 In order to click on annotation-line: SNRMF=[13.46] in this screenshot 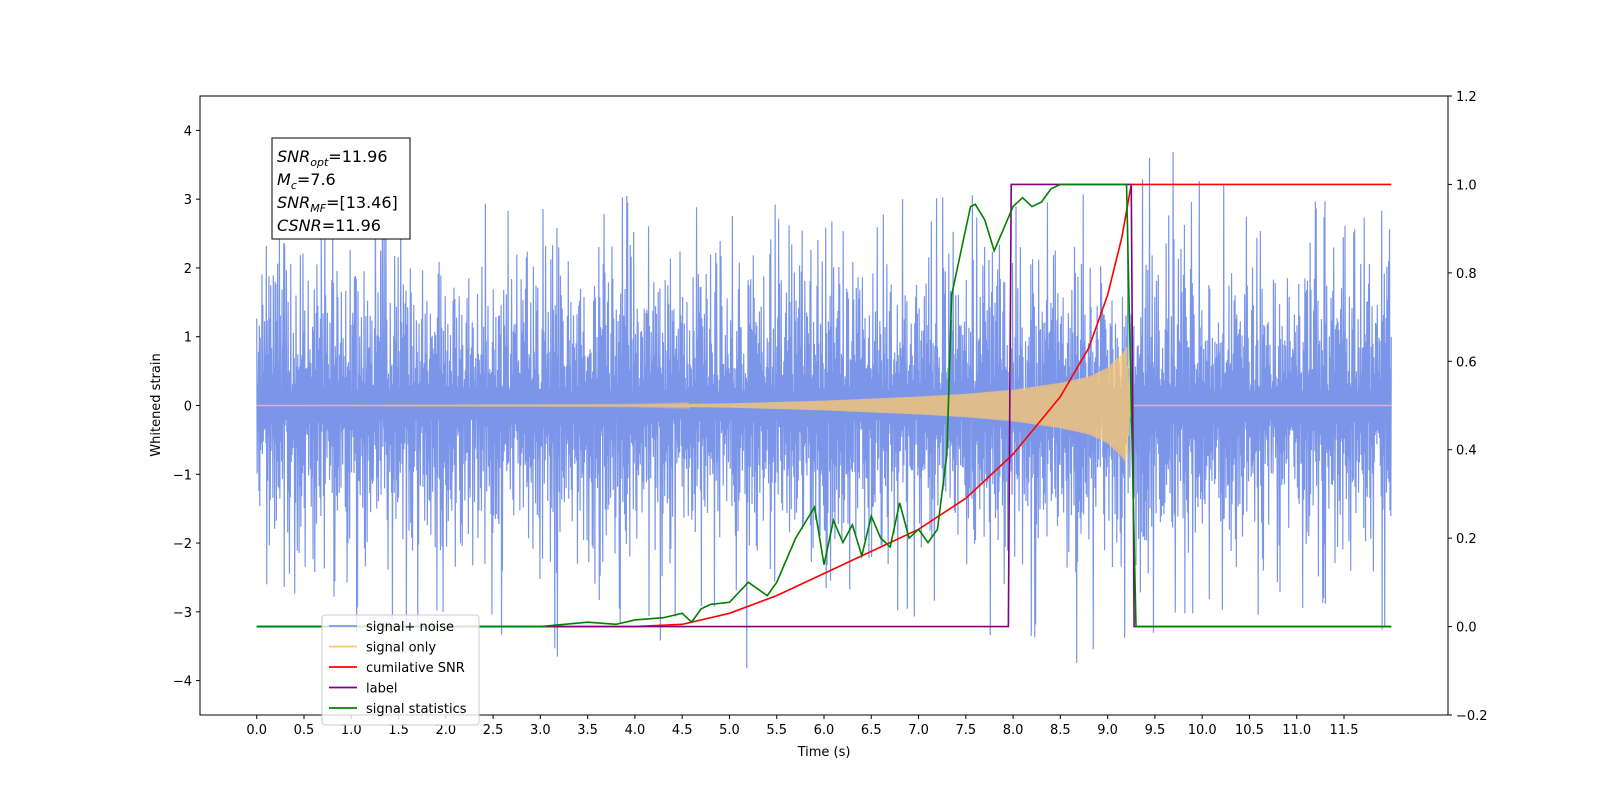, I will do `click(337, 204)`.